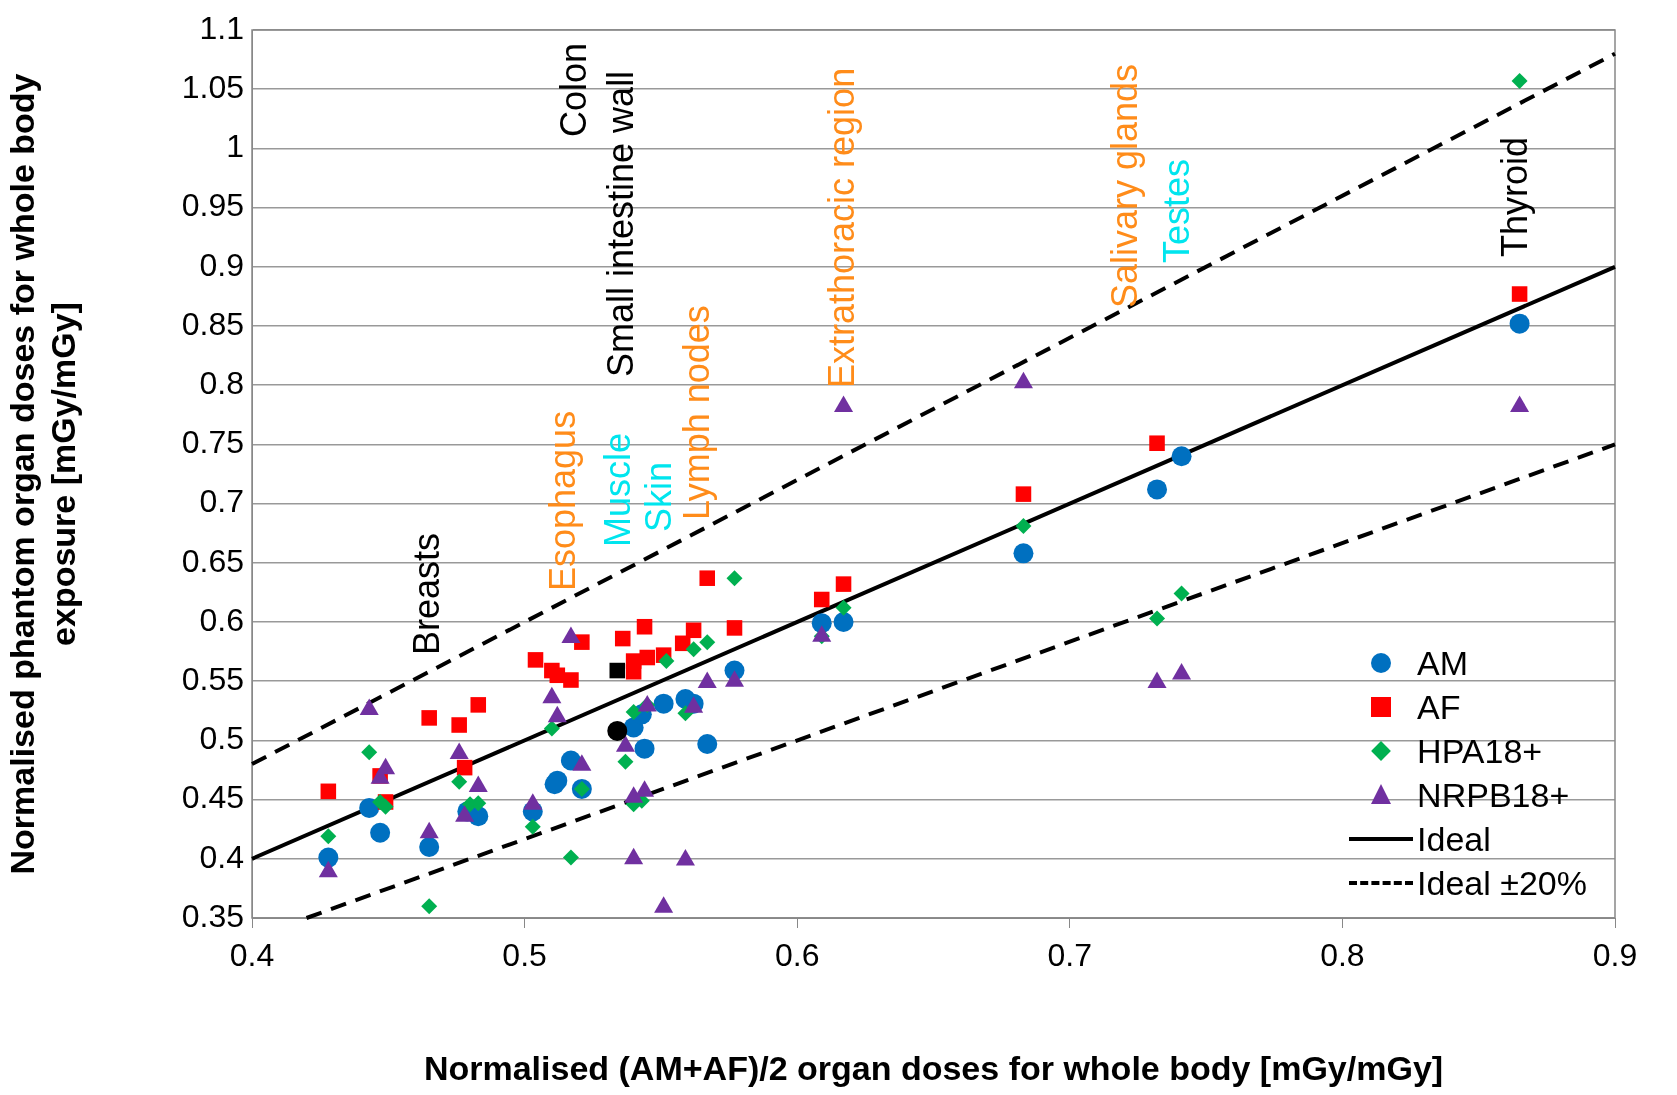  What do you see at coordinates (221, 383) in the screenshot?
I see `y-tick-label: 0.8` at bounding box center [221, 383].